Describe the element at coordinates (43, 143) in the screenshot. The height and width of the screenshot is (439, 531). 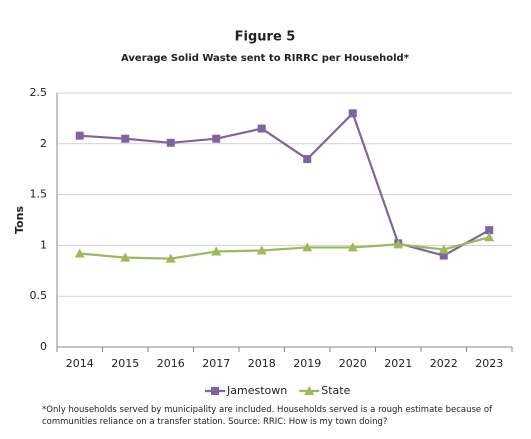
I see `y-tick-label: 2` at that location.